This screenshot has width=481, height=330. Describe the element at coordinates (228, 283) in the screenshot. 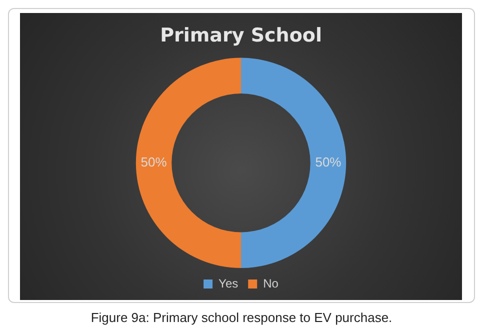

I see `legend-label: Yes` at that location.